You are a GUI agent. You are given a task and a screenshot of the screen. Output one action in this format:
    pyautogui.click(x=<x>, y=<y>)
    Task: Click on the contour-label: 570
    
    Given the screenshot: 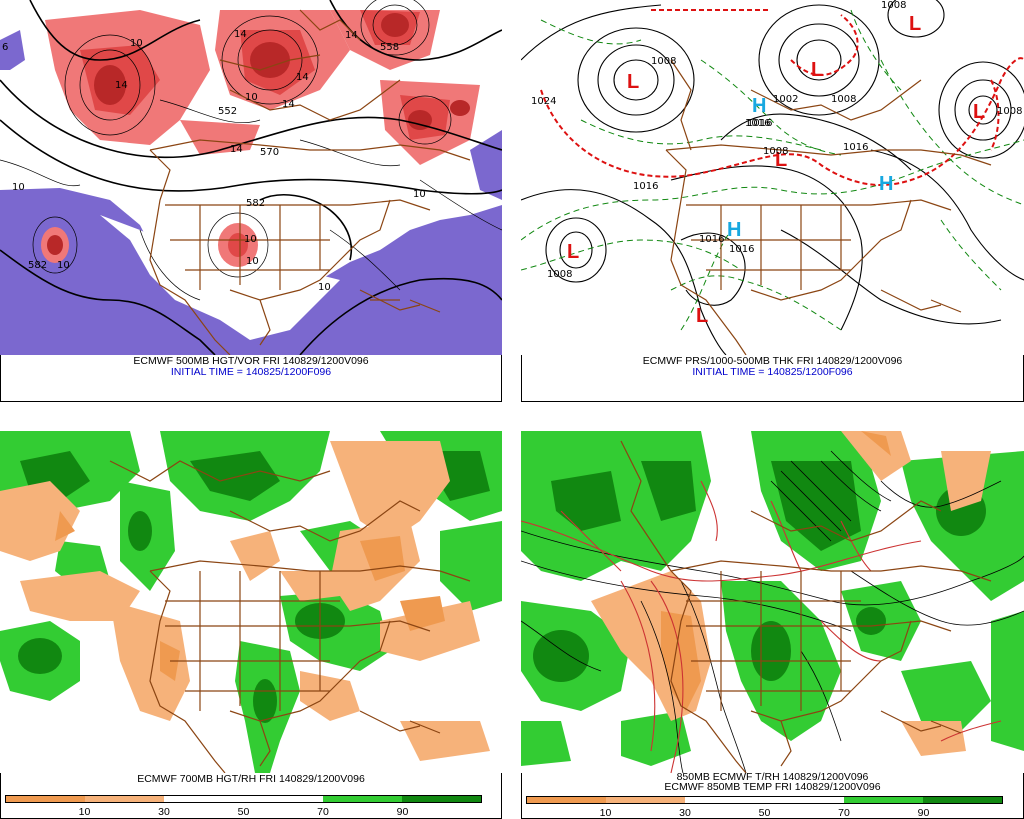 What is the action you would take?
    pyautogui.click(x=269, y=152)
    